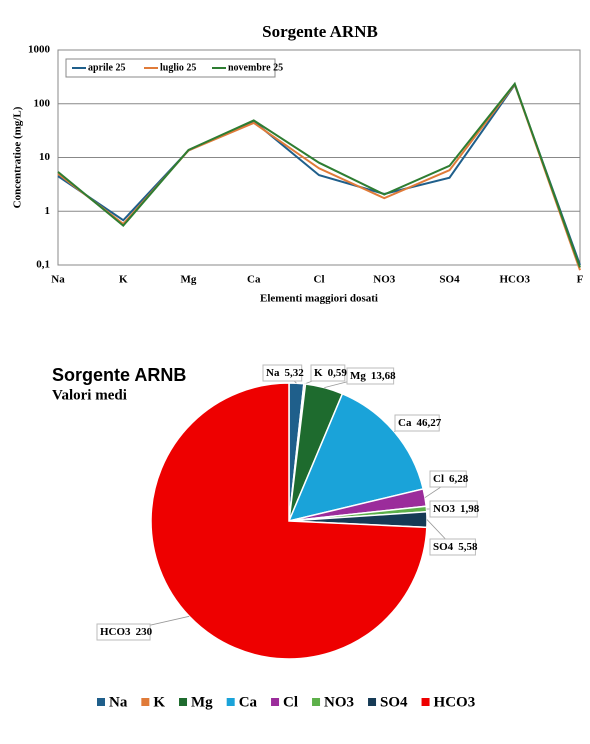 The width and height of the screenshot is (590, 744). I want to click on legend-label: aprile 25, so click(107, 67).